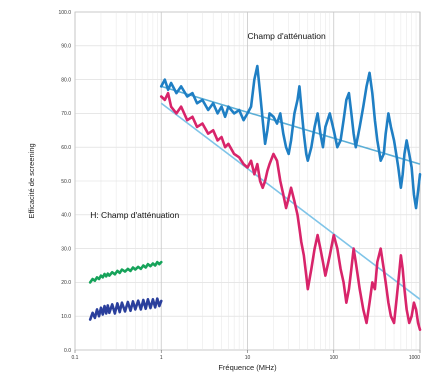  I want to click on x-tick-label: 100, so click(334, 358).